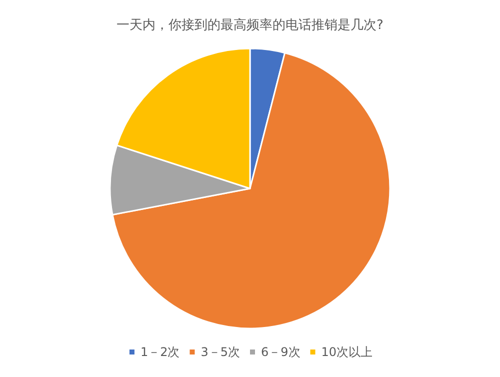  What do you see at coordinates (220, 352) in the screenshot?
I see `legend-label: 3－5次` at bounding box center [220, 352].